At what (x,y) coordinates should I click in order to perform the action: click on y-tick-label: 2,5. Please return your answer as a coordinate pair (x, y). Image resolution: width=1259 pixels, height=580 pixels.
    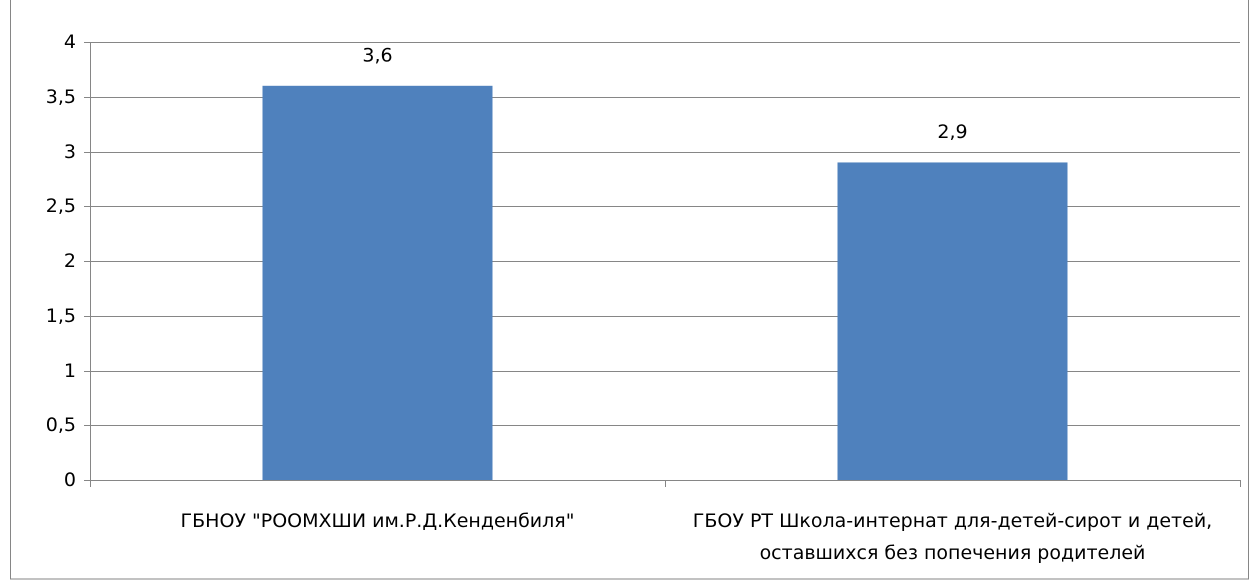
    Looking at the image, I should click on (61, 206).